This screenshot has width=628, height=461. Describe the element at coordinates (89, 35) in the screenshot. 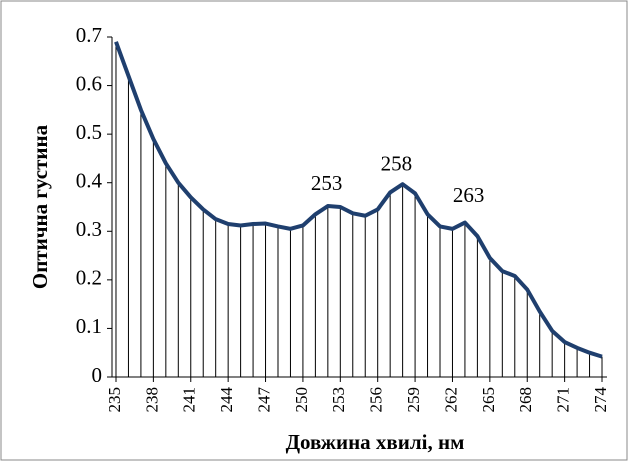

I see `y-tick-label: 0.7` at that location.